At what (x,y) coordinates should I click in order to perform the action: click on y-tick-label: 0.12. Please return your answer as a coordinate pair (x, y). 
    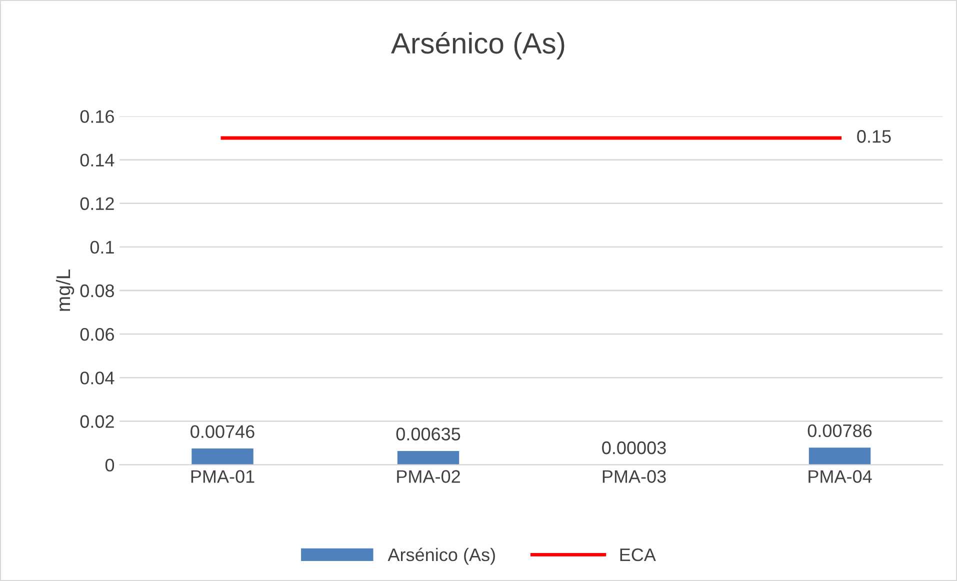
    Looking at the image, I should click on (97, 203).